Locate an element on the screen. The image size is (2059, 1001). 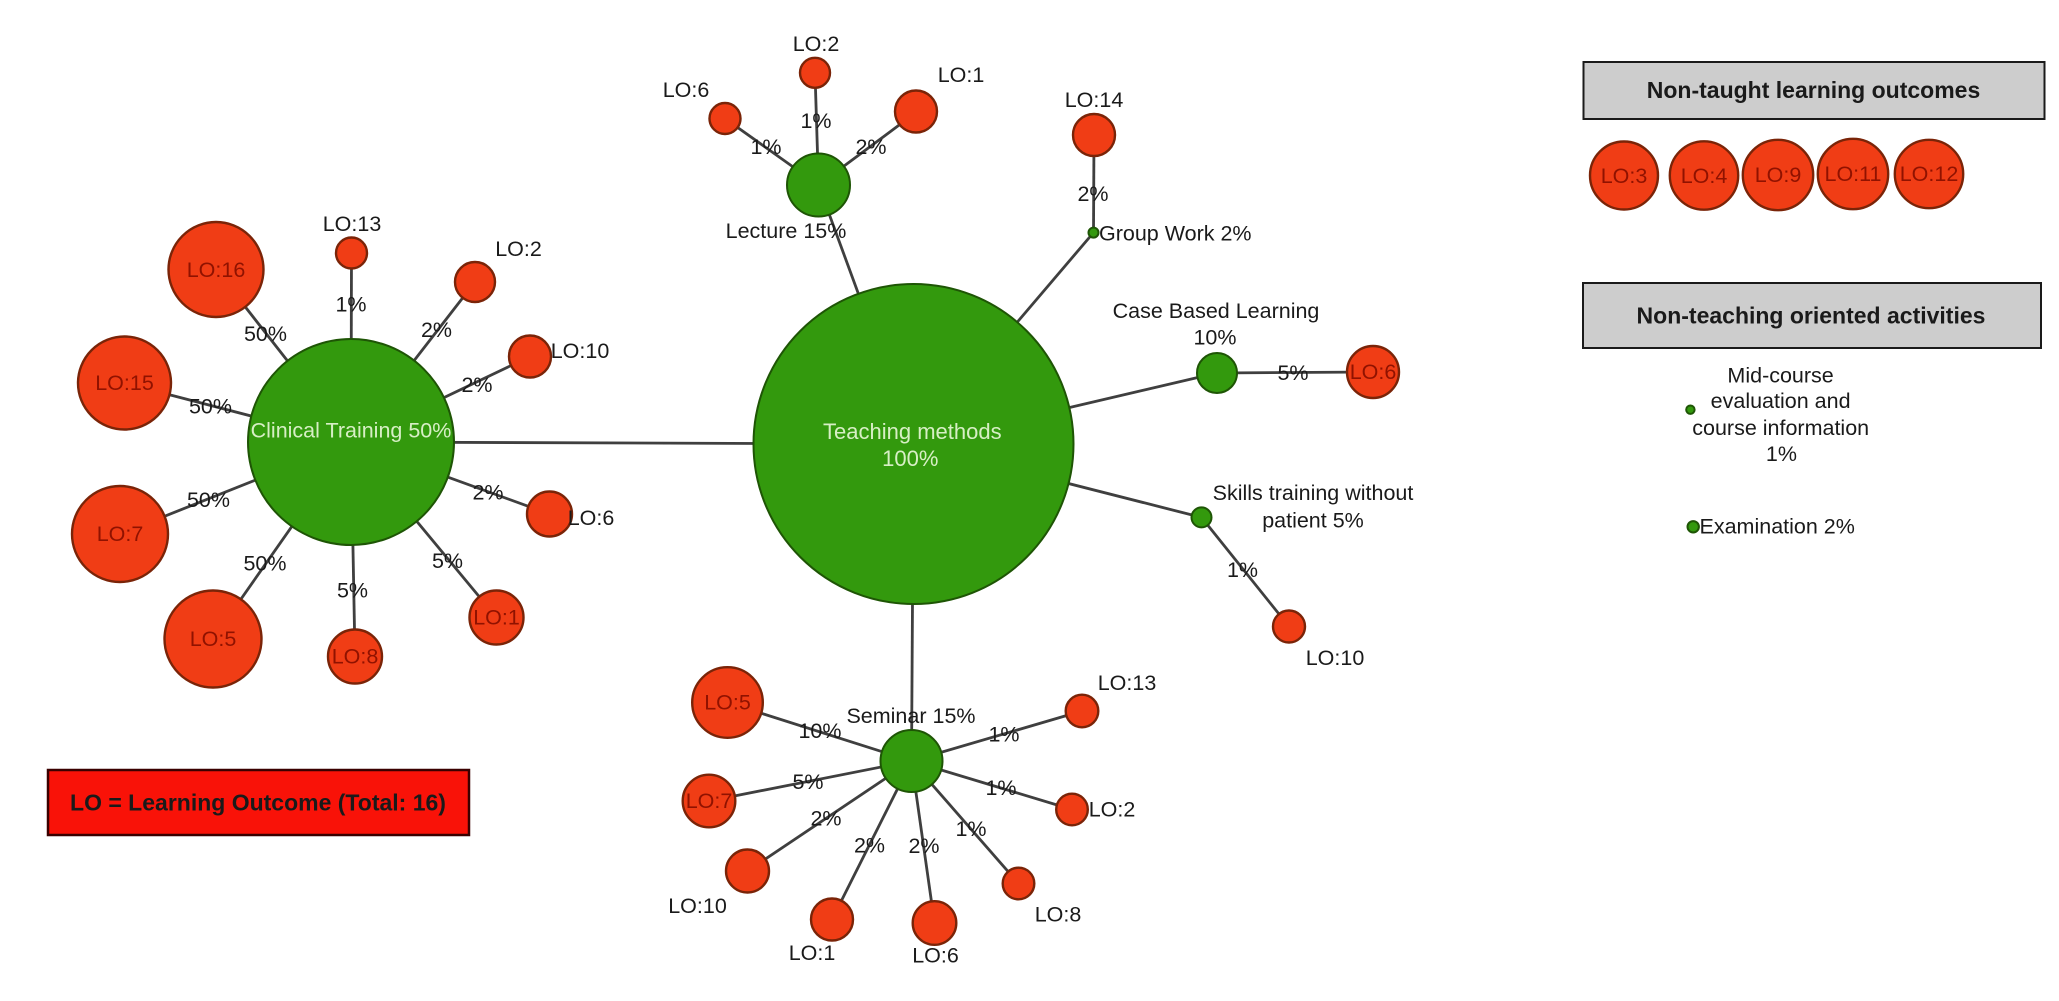
svg-text: LO:16 is located at coordinates (216, 270).